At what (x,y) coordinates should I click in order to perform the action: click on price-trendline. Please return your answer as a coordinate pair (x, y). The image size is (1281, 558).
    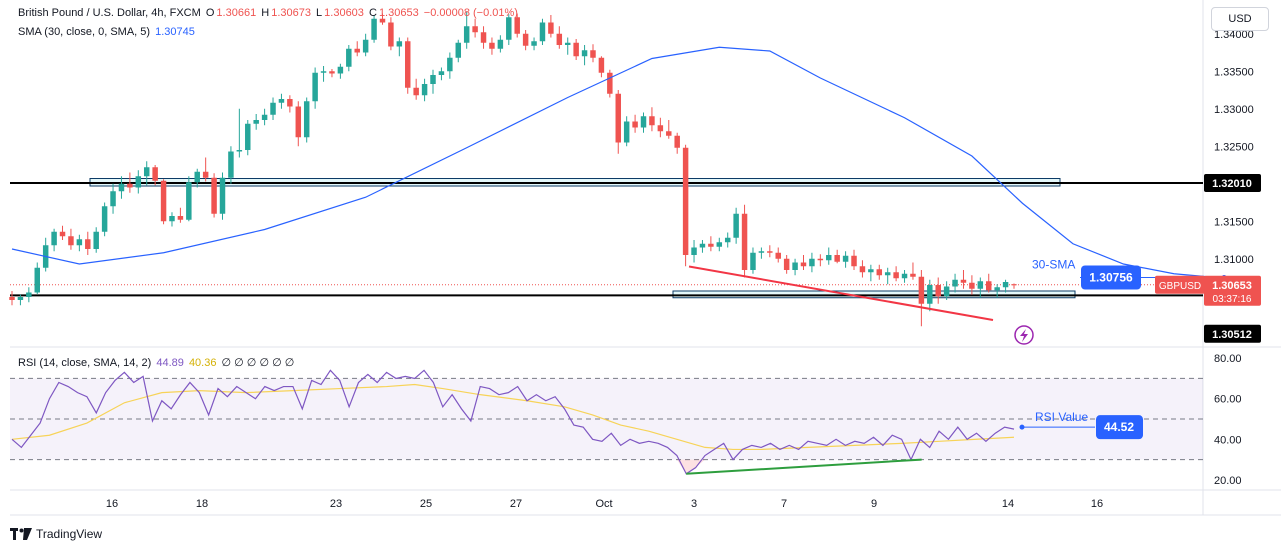
    Looking at the image, I should click on (841, 293).